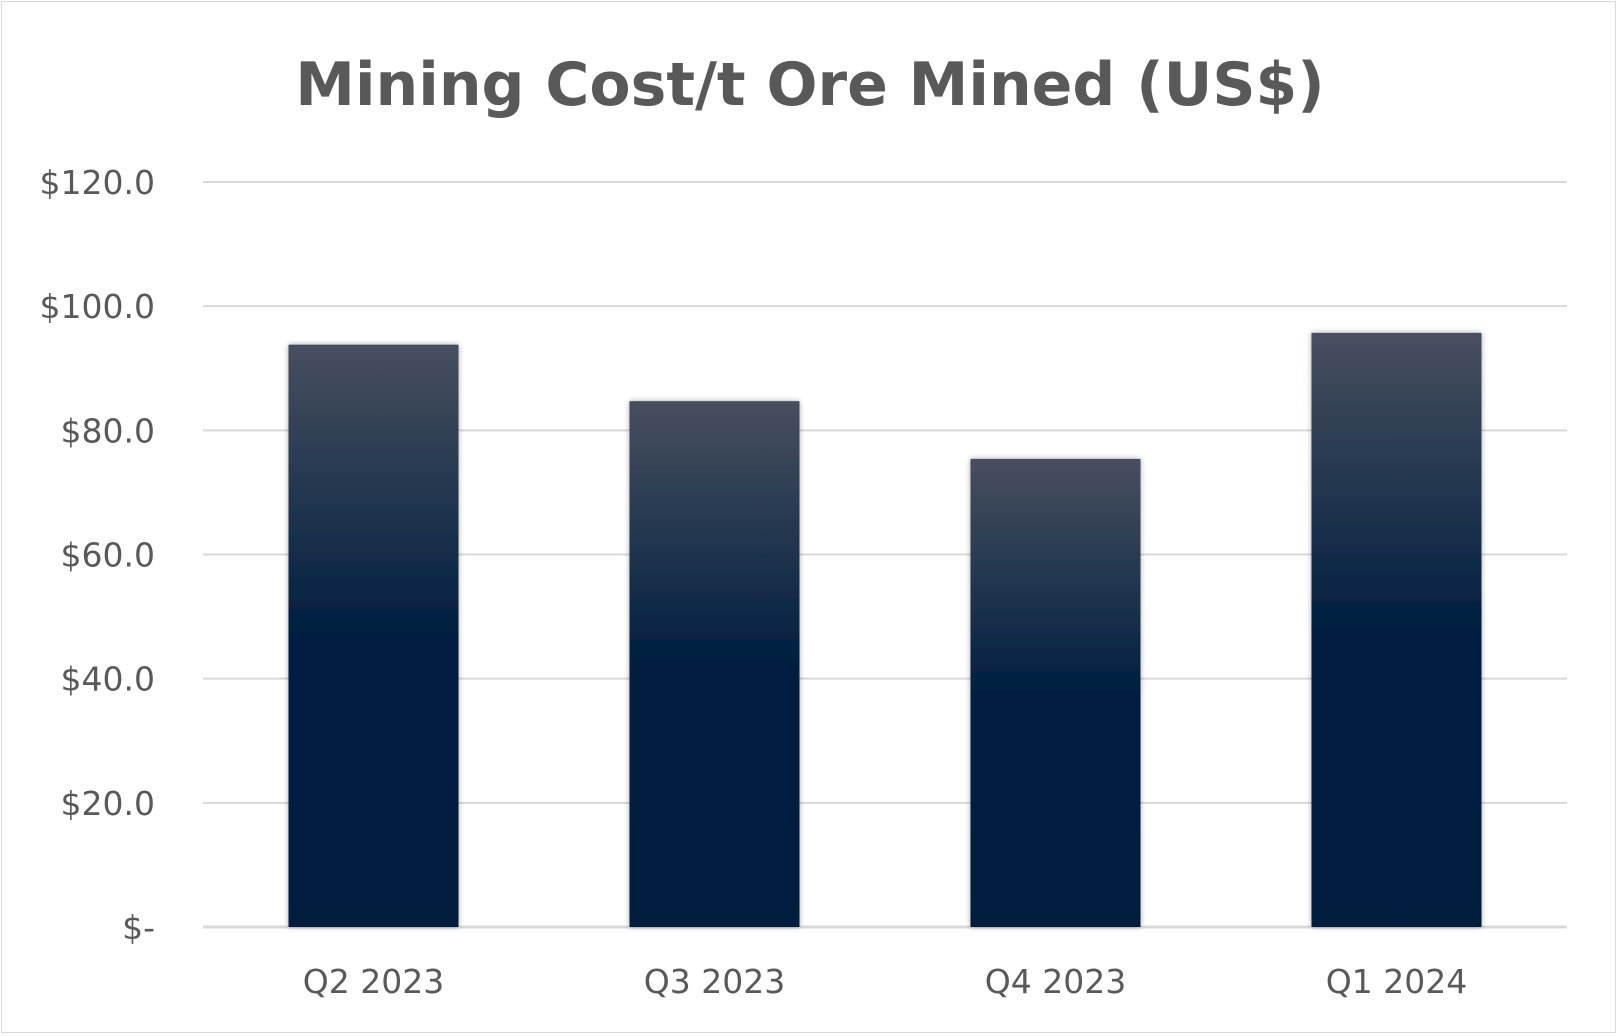 The width and height of the screenshot is (1619, 1036). What do you see at coordinates (108, 555) in the screenshot?
I see `y-tick-label: $60.0` at bounding box center [108, 555].